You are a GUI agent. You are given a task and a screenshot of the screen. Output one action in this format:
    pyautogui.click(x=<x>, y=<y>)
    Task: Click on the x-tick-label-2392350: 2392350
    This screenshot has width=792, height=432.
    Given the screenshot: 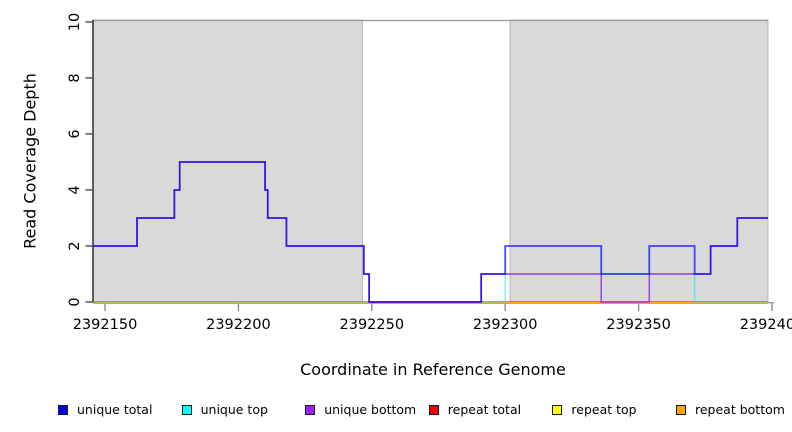 What is the action you would take?
    pyautogui.click(x=638, y=325)
    